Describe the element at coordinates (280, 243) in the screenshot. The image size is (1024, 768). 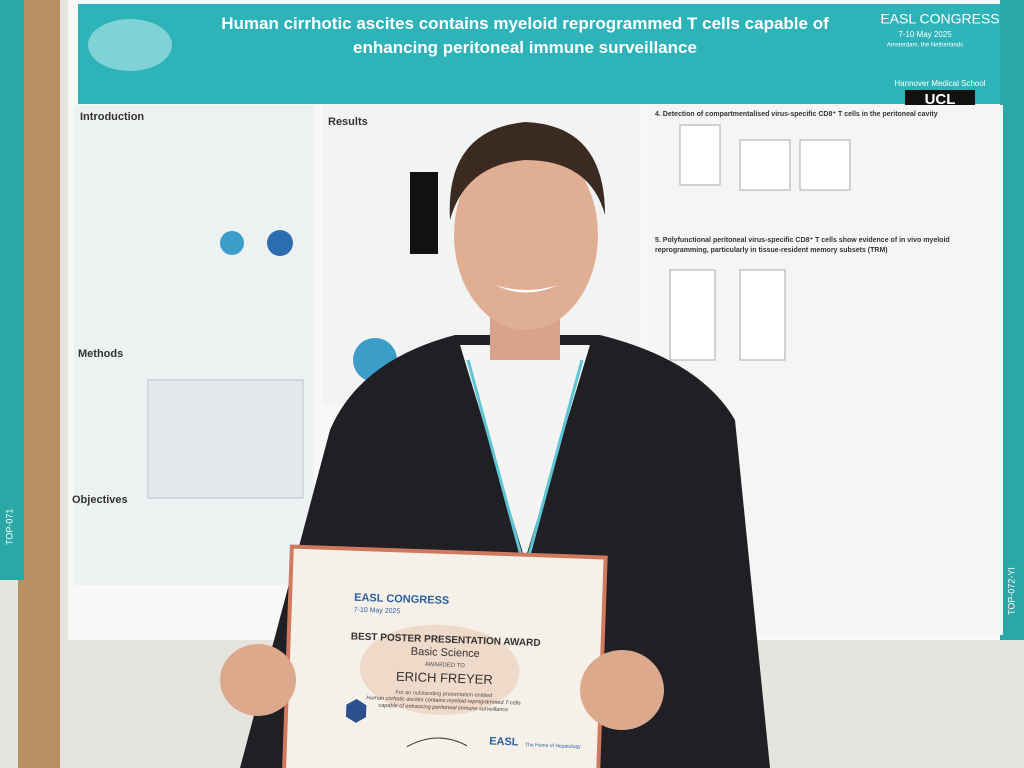
I see `myeloid-cell-icon` at that location.